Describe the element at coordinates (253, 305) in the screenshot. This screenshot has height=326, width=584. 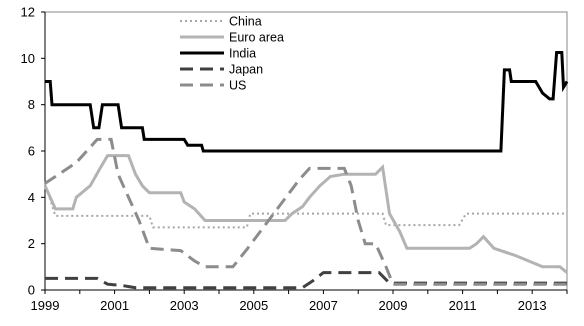
I see `x-tick-label: 2005` at that location.